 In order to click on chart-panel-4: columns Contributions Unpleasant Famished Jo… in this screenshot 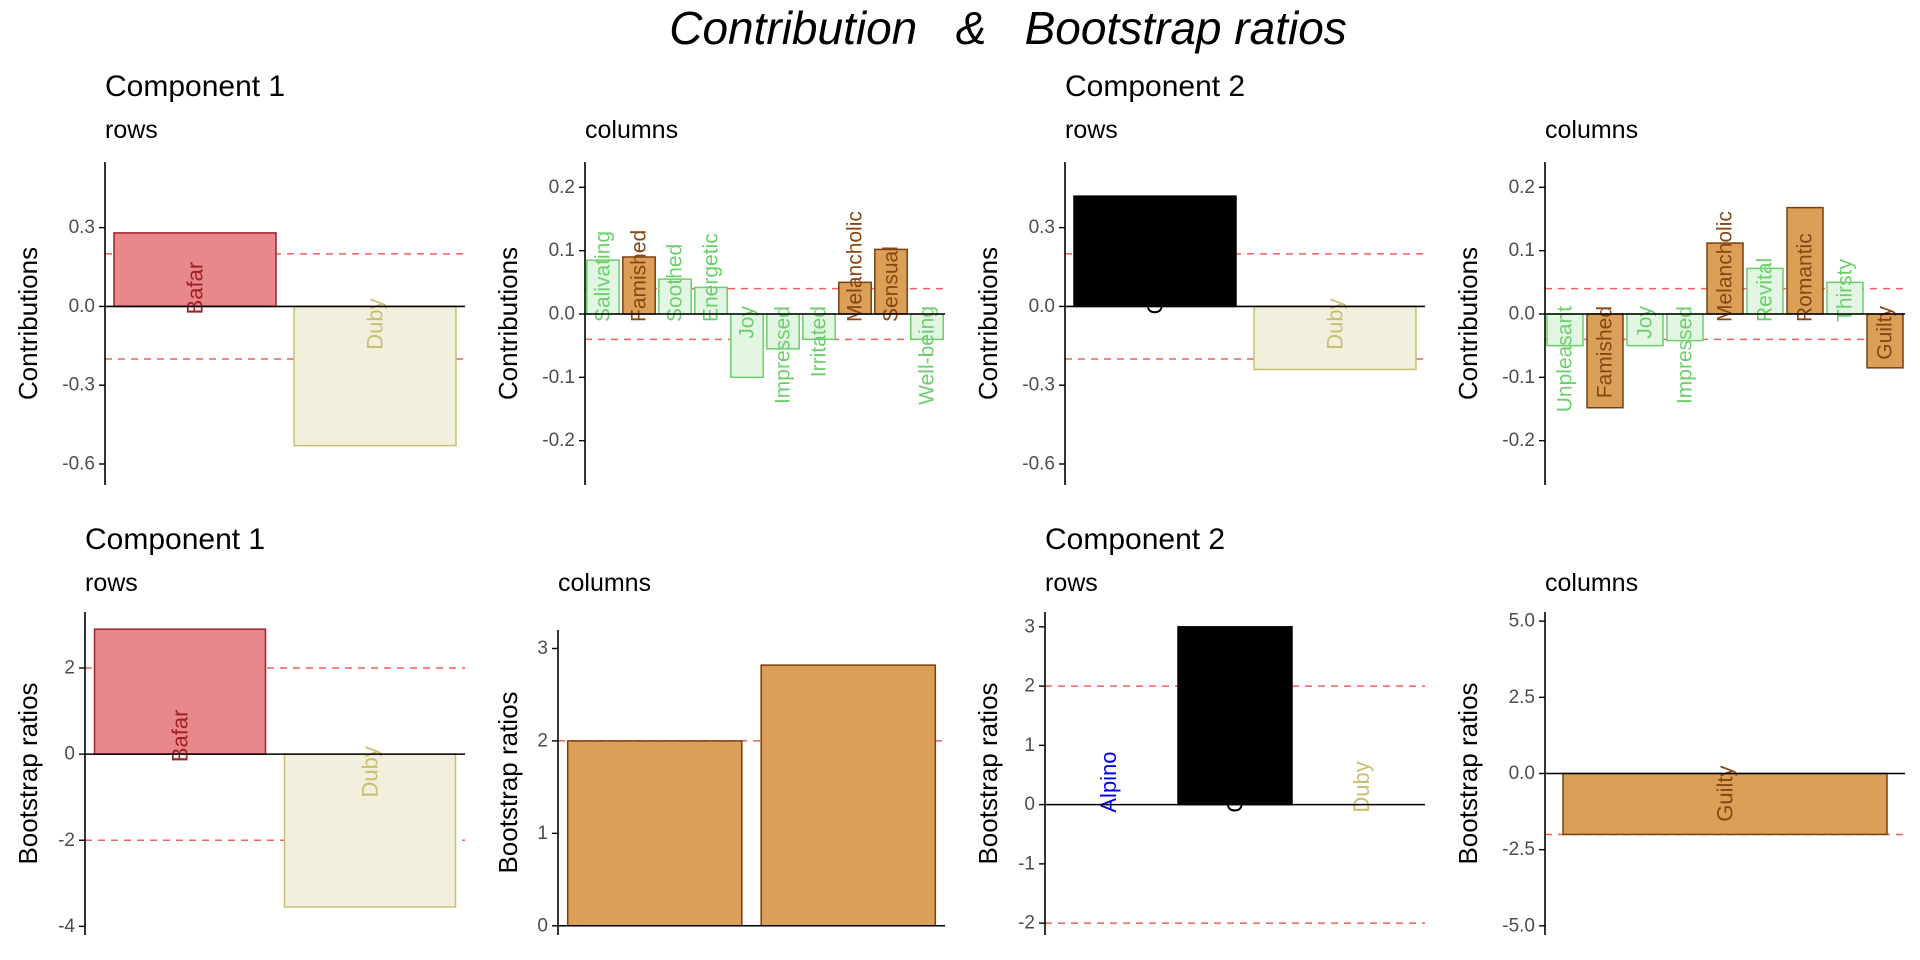, I will do `click(1679, 300)`.